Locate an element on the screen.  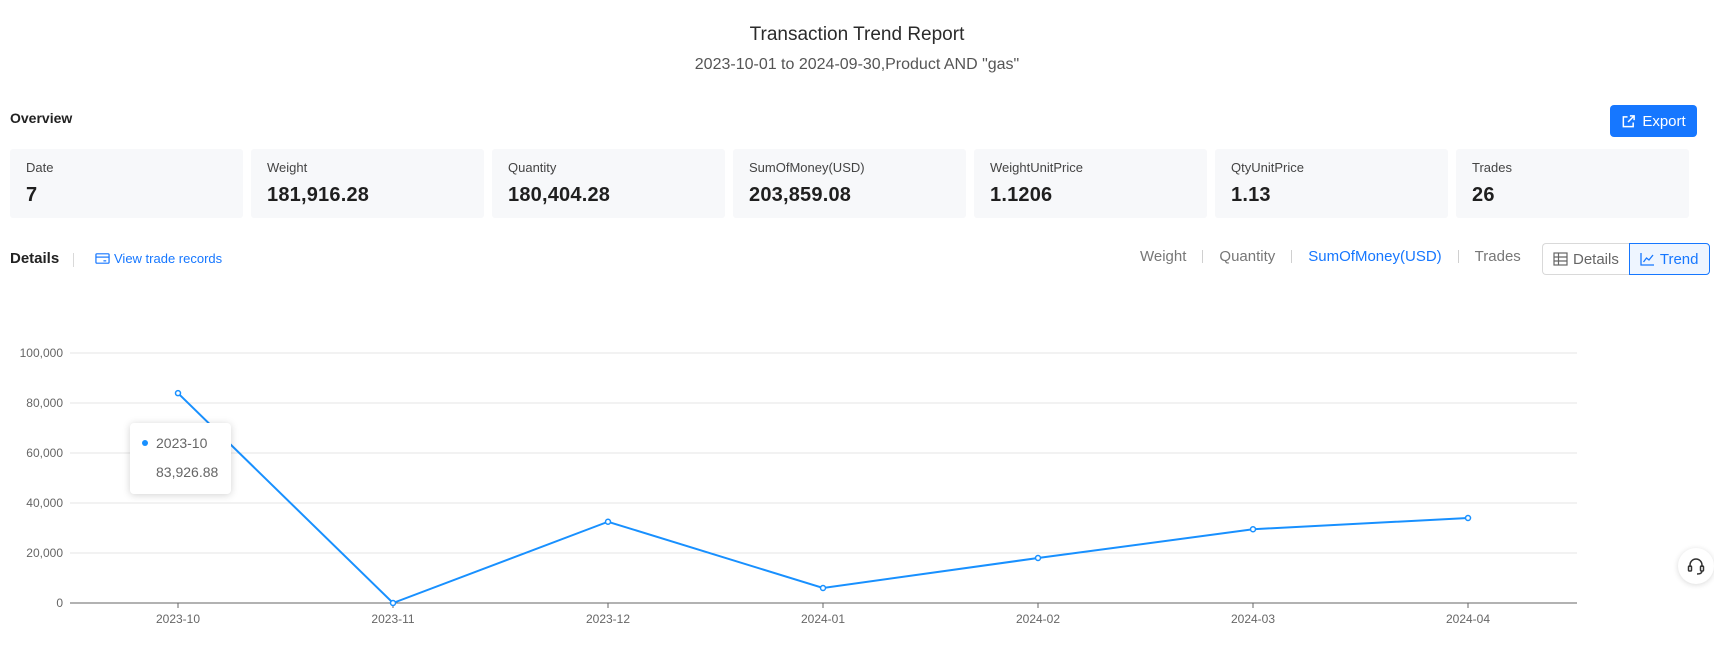
stat-label: Weight is located at coordinates (287, 167).